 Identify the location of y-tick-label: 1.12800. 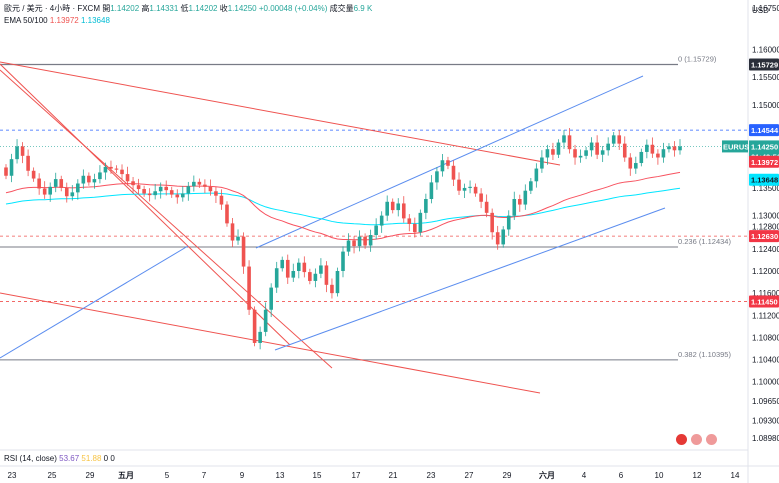
(765, 227).